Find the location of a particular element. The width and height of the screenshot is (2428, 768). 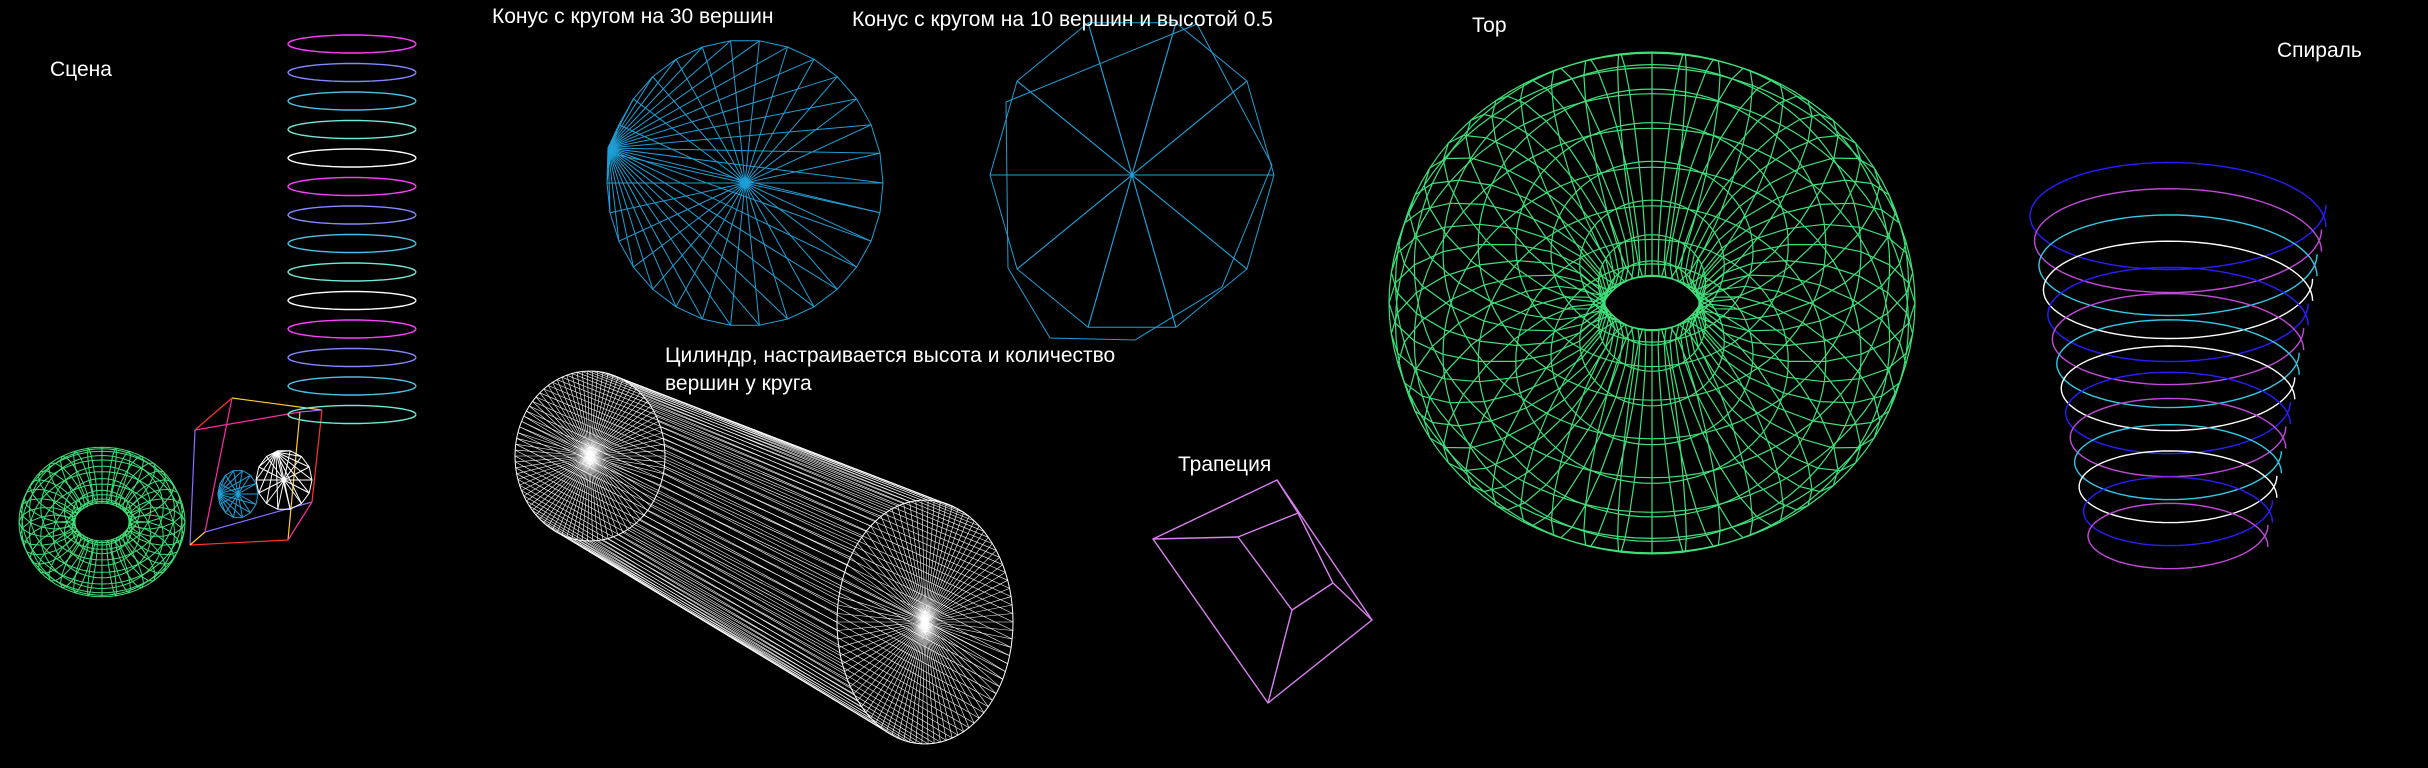

cone-10-wireframe is located at coordinates (1132, 181).